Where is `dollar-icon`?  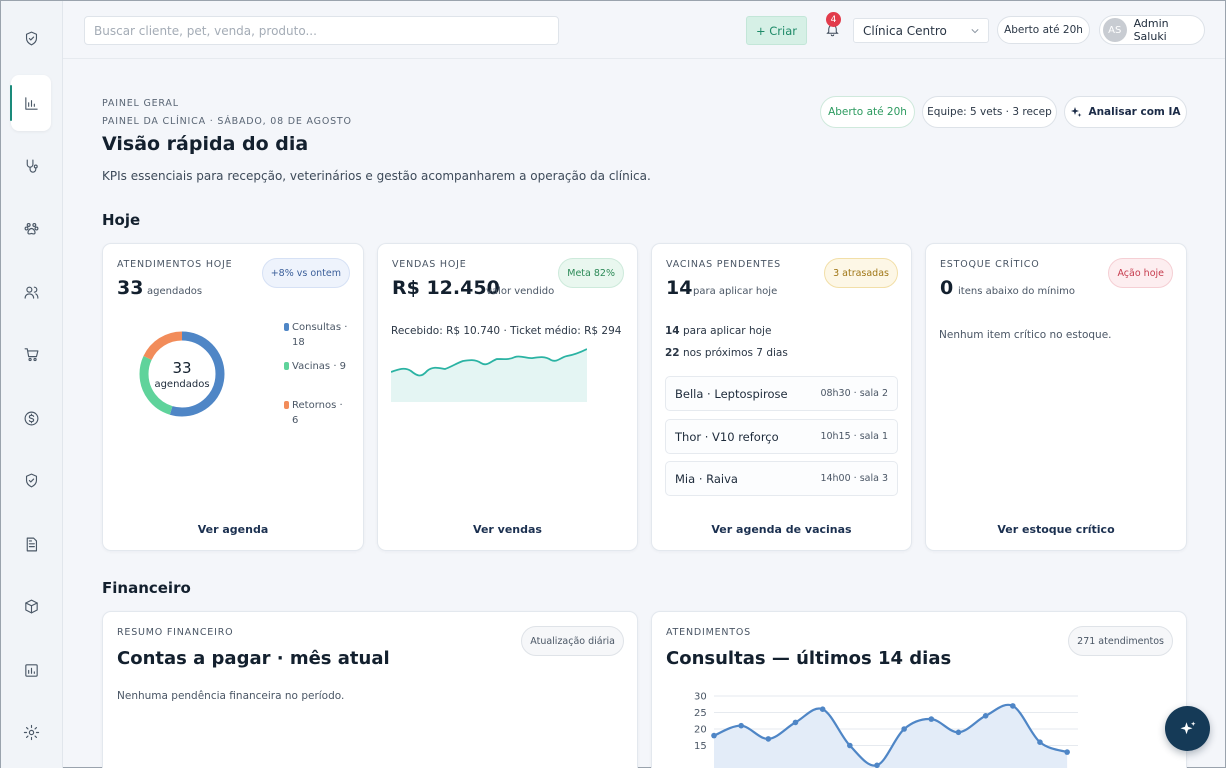
dollar-icon is located at coordinates (31, 418).